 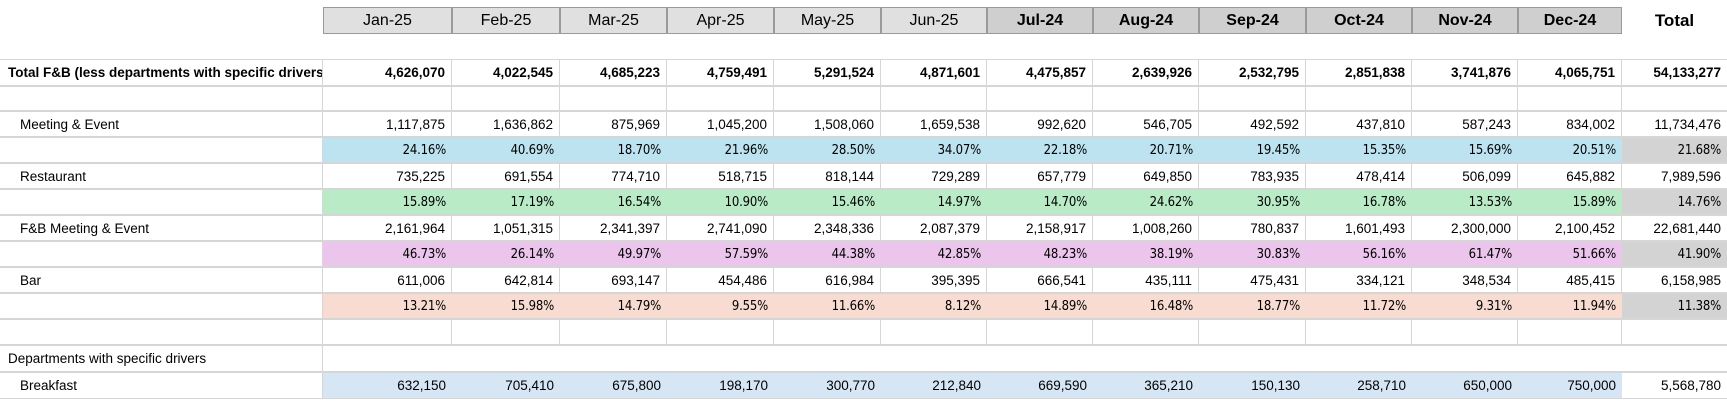 What do you see at coordinates (1465, 124) in the screenshot?
I see `value-cell: 587,243` at bounding box center [1465, 124].